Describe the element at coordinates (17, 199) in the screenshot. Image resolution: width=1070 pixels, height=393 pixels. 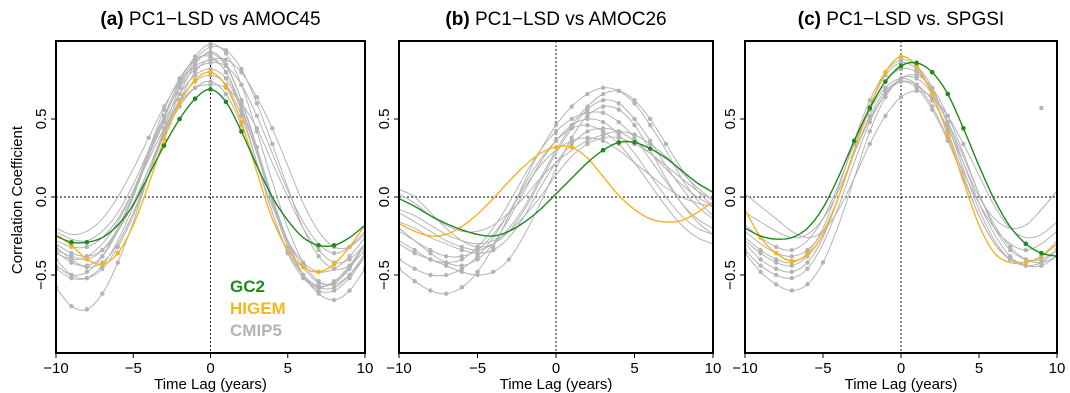
I see `y-axis-label: Correlation Coefficient` at that location.